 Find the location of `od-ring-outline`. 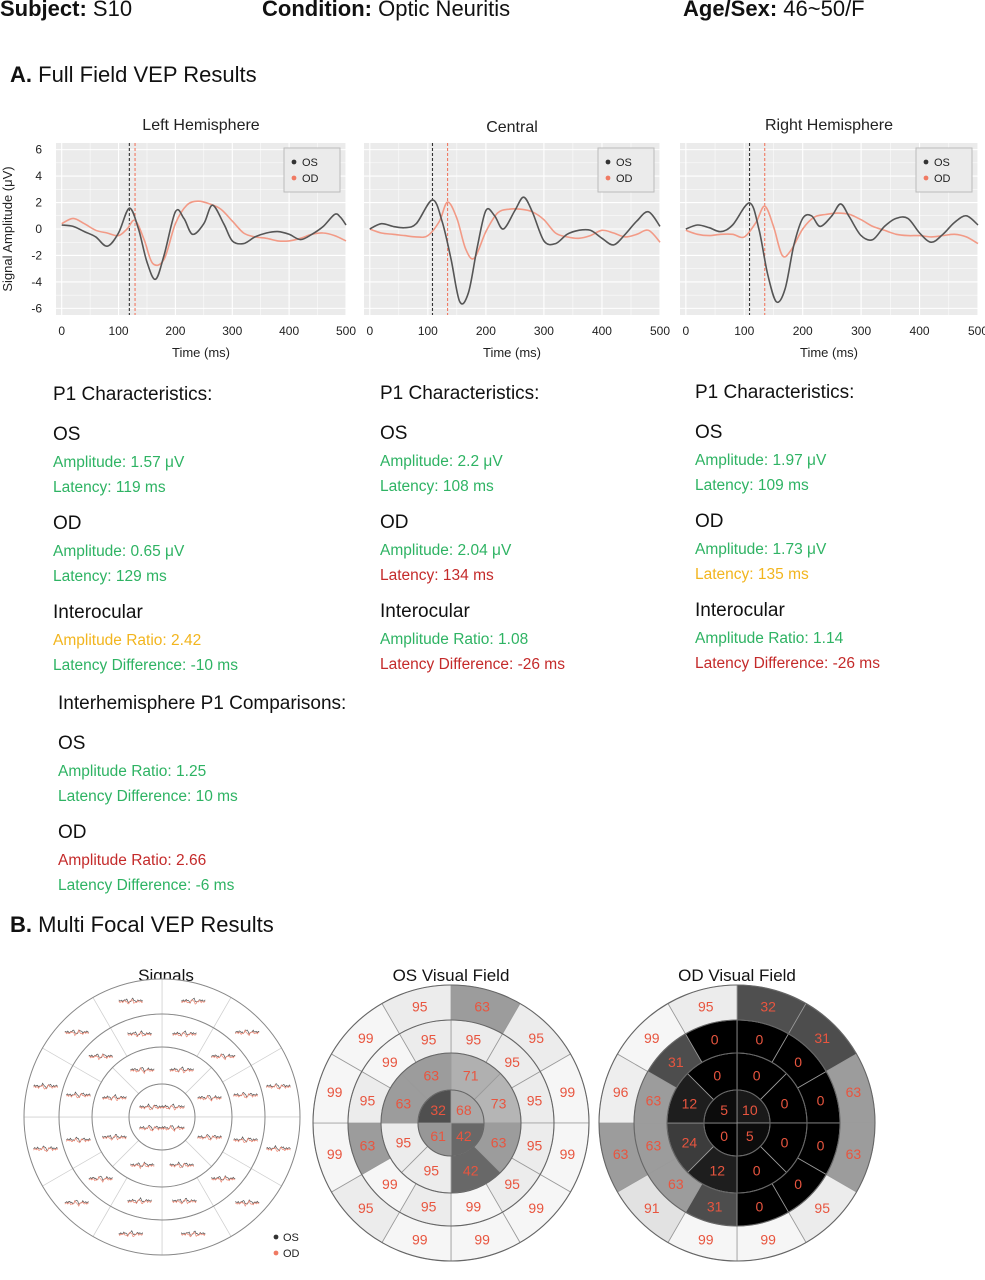

od-ring-outline is located at coordinates (737, 1123).